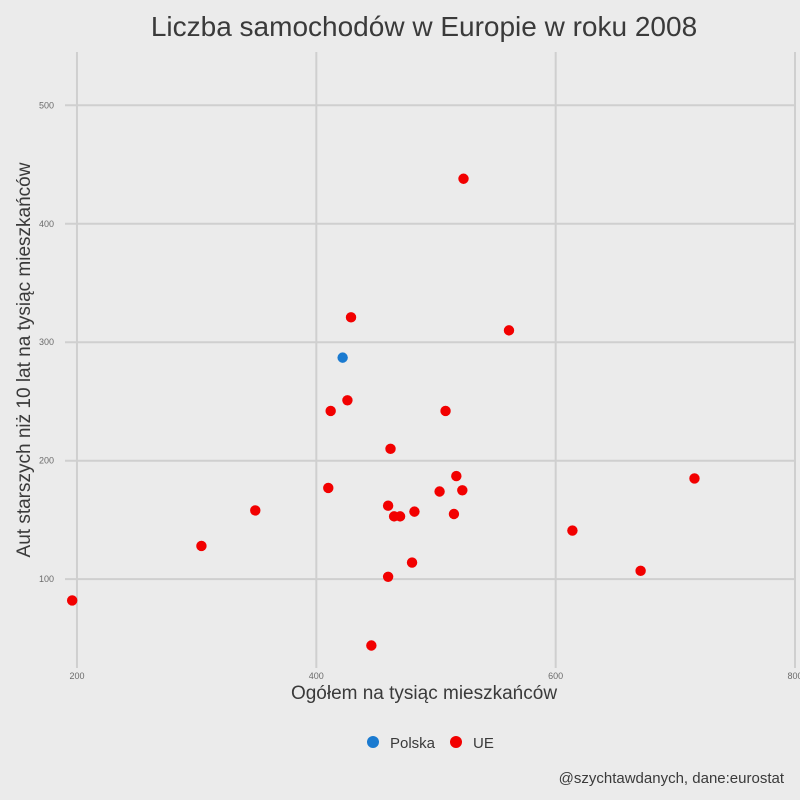 The image size is (800, 800). I want to click on source-caption: @szychtawdanych, dane:eurostat, so click(672, 778).